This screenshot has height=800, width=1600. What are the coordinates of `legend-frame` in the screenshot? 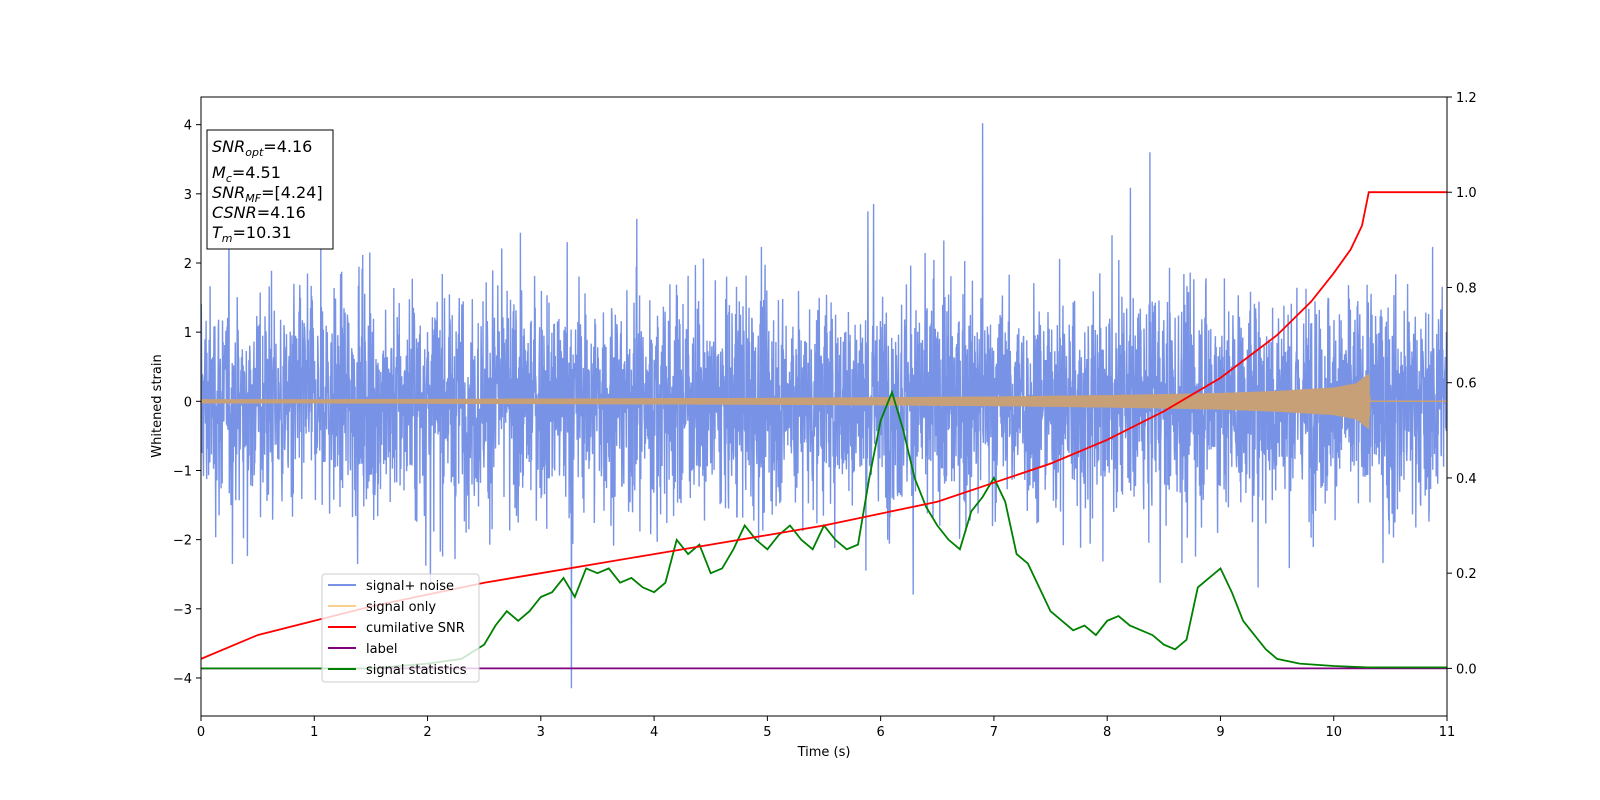 It's located at (400, 628).